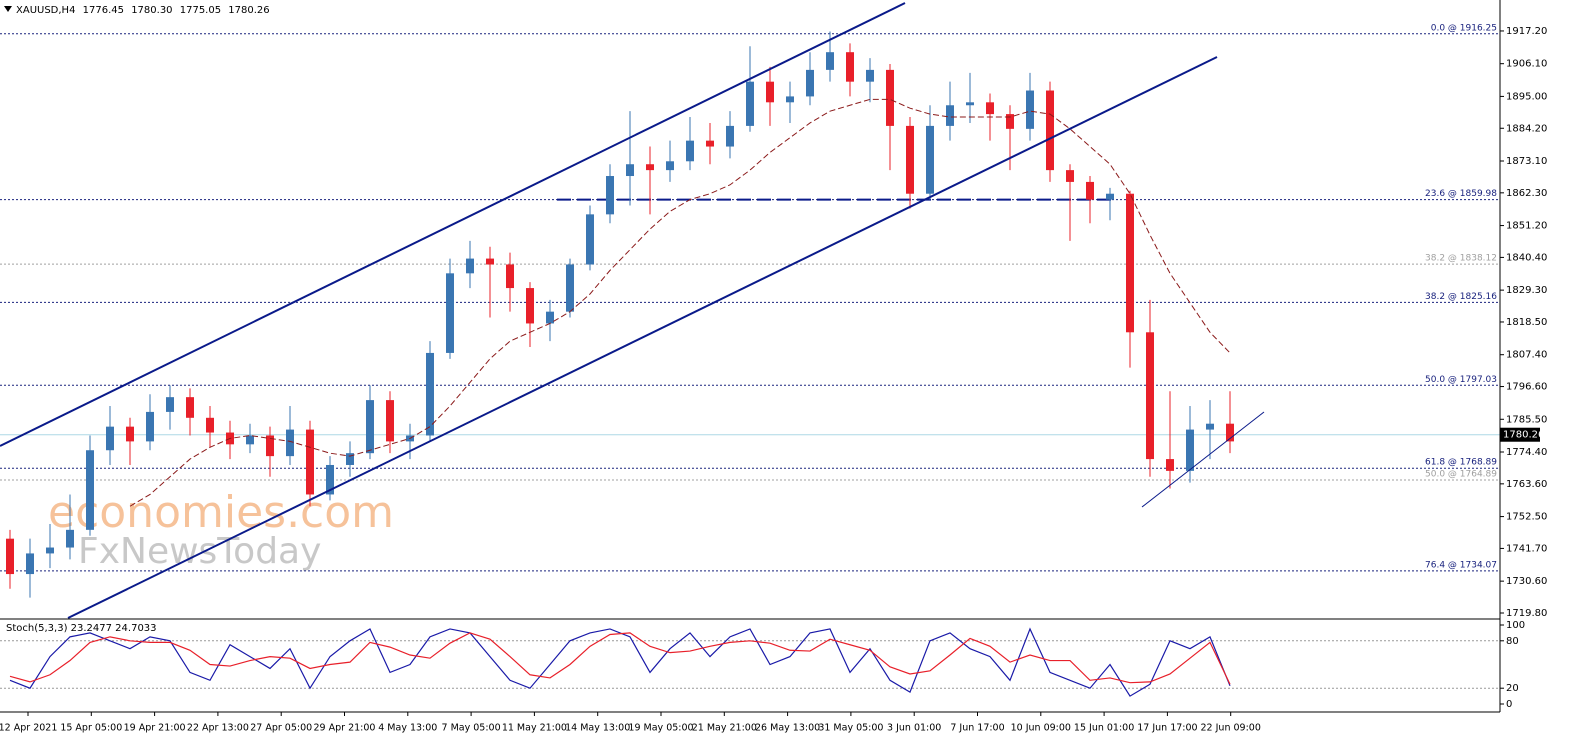 This screenshot has width=1596, height=743. Describe the element at coordinates (1526, 64) in the screenshot. I see `y-tick-label: 1906.10` at that location.